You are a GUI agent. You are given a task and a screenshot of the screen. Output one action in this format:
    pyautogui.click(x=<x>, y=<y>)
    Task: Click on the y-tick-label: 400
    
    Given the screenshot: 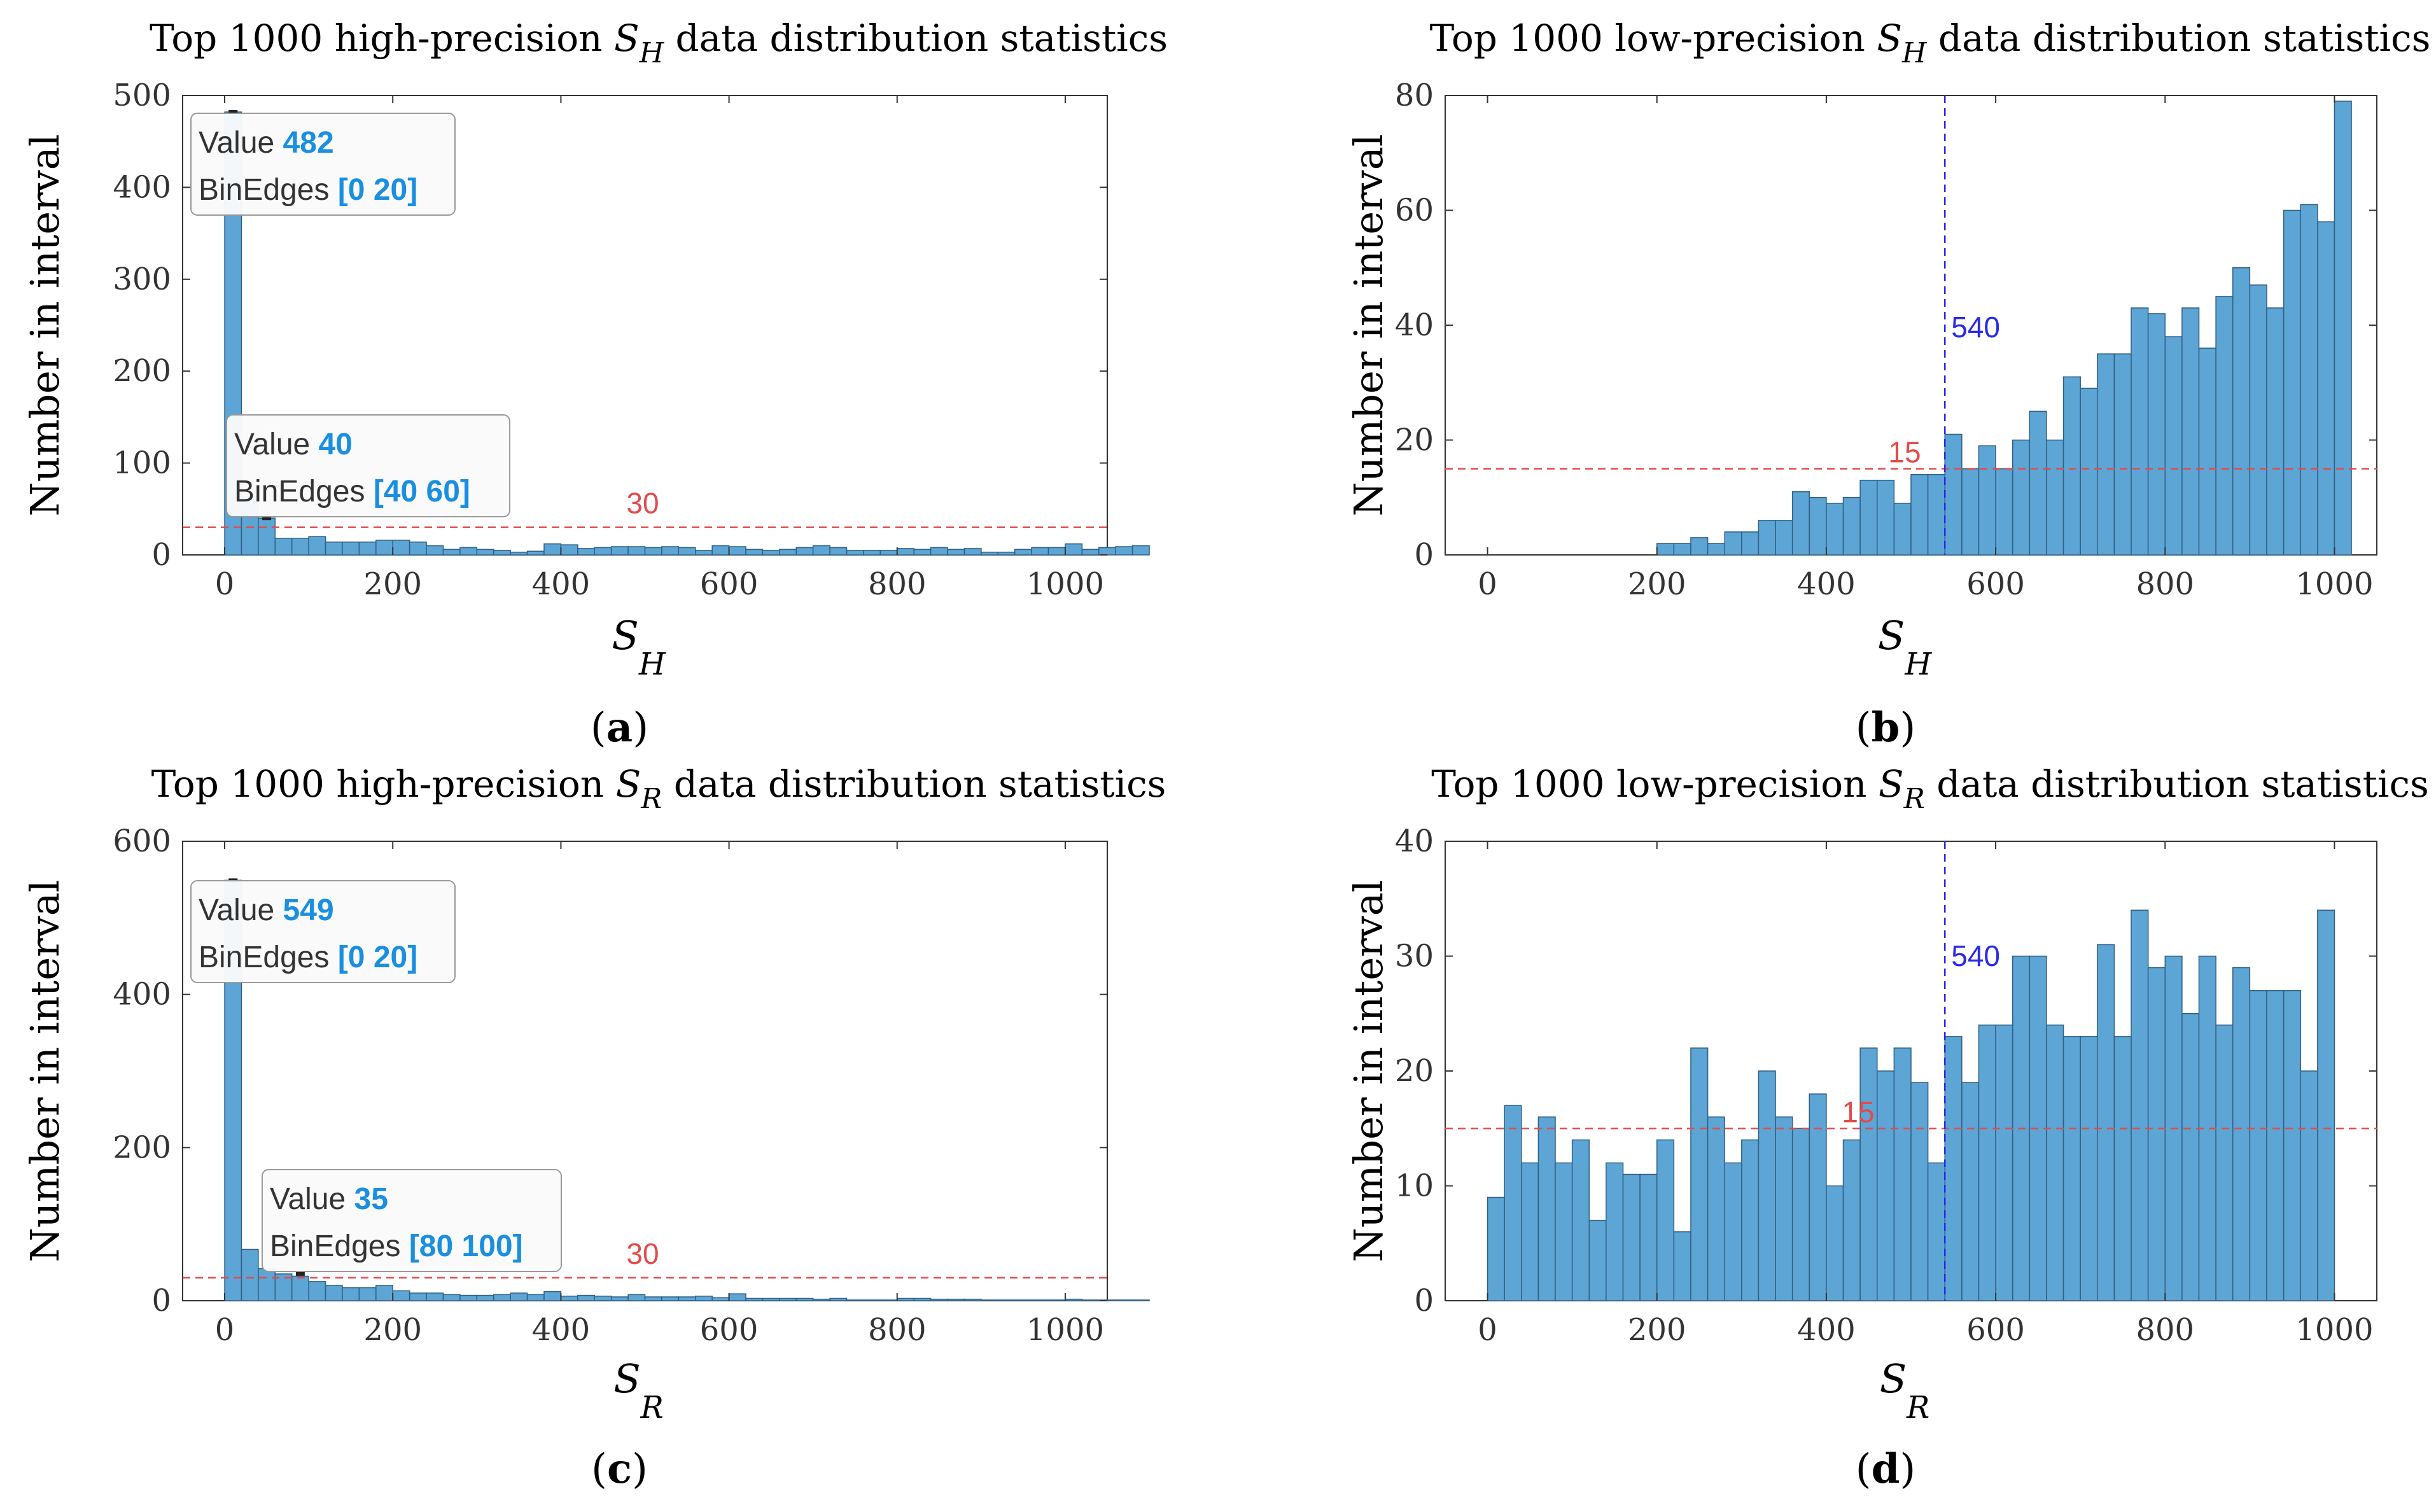 What is the action you would take?
    pyautogui.click(x=142, y=187)
    